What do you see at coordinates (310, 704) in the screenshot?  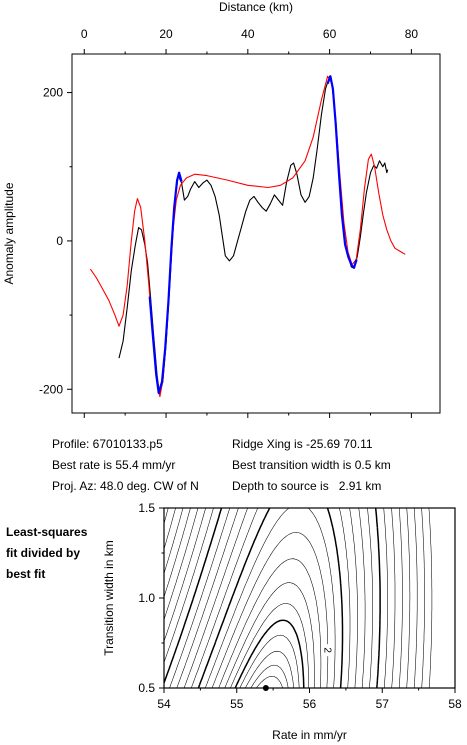 I see `x-tick-label: 56` at bounding box center [310, 704].